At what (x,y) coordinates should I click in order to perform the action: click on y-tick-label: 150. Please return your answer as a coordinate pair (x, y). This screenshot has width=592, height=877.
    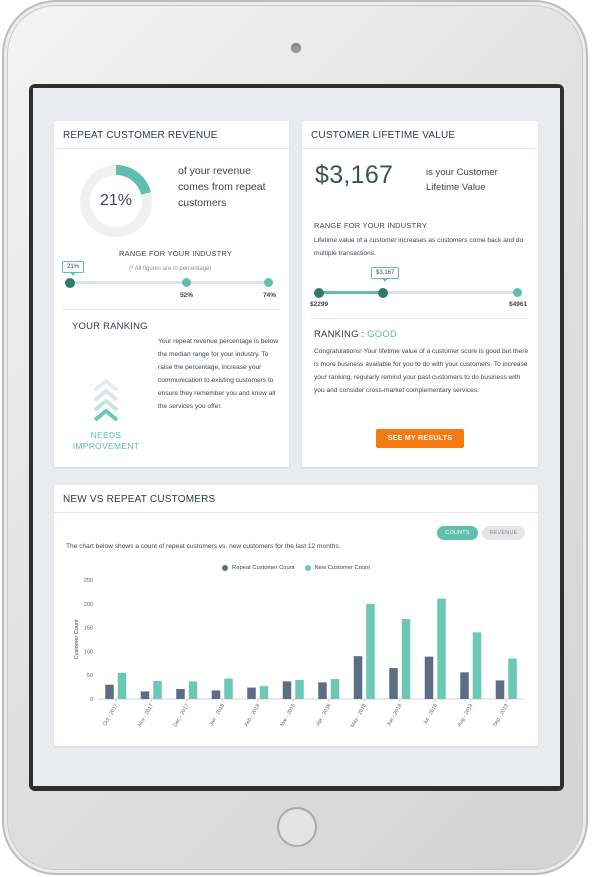
    Looking at the image, I should click on (88, 629).